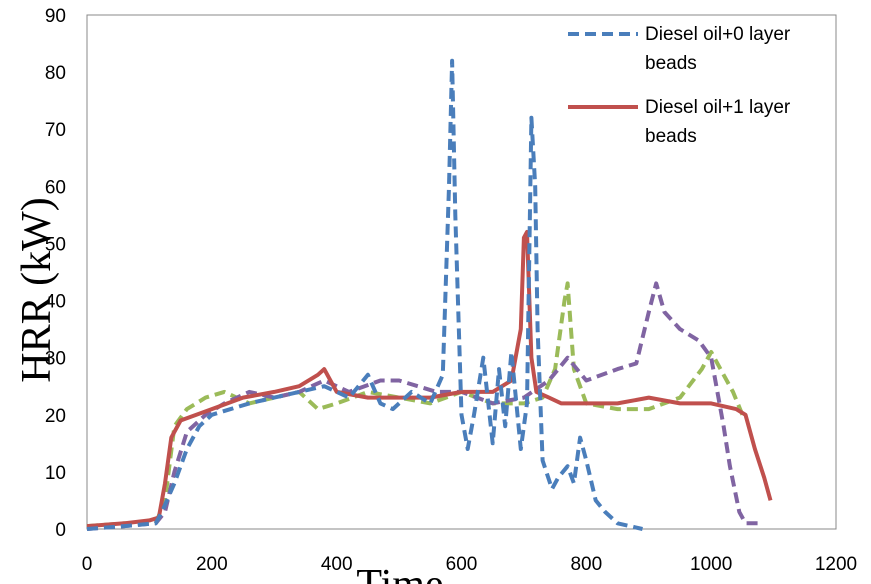 Image resolution: width=871 pixels, height=584 pixels. Describe the element at coordinates (55, 244) in the screenshot. I see `y-tick-label: 50` at that location.